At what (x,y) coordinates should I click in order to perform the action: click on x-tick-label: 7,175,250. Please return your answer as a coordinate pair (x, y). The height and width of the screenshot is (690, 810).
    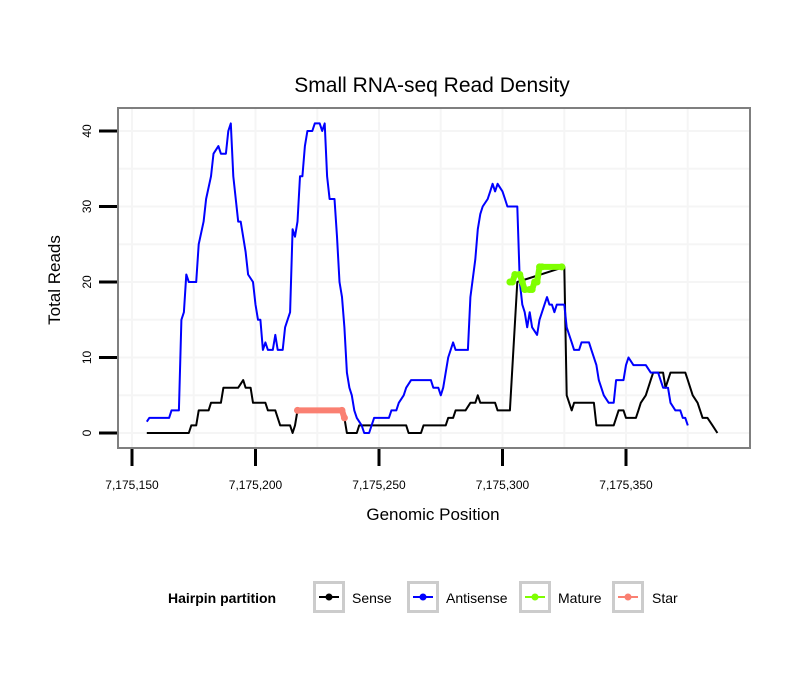
    Looking at the image, I should click on (379, 485).